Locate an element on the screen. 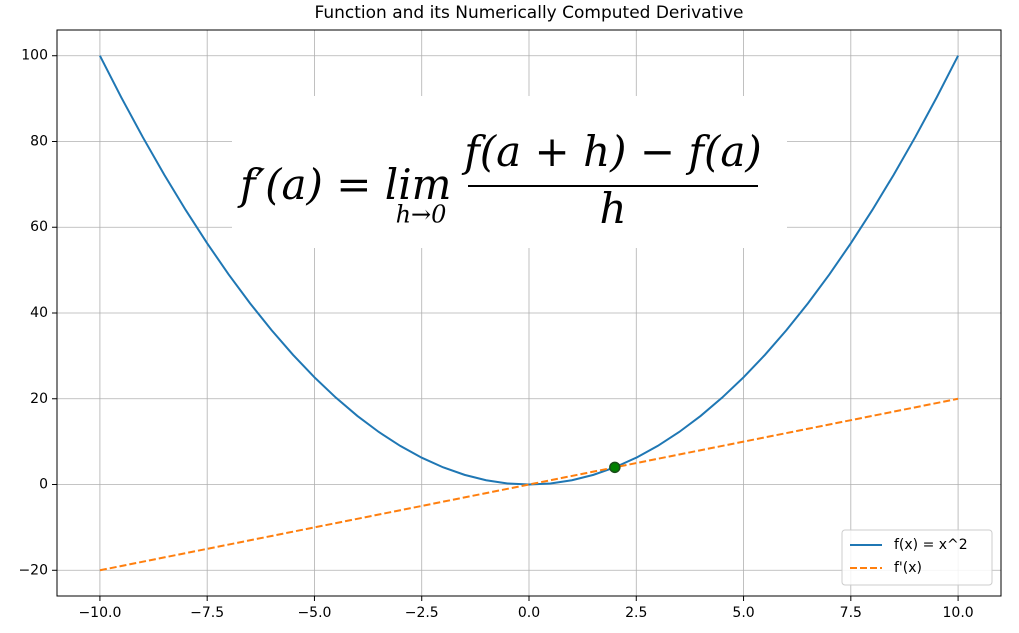 The height and width of the screenshot is (633, 1019). x-tick-label: 10.0 is located at coordinates (958, 613).